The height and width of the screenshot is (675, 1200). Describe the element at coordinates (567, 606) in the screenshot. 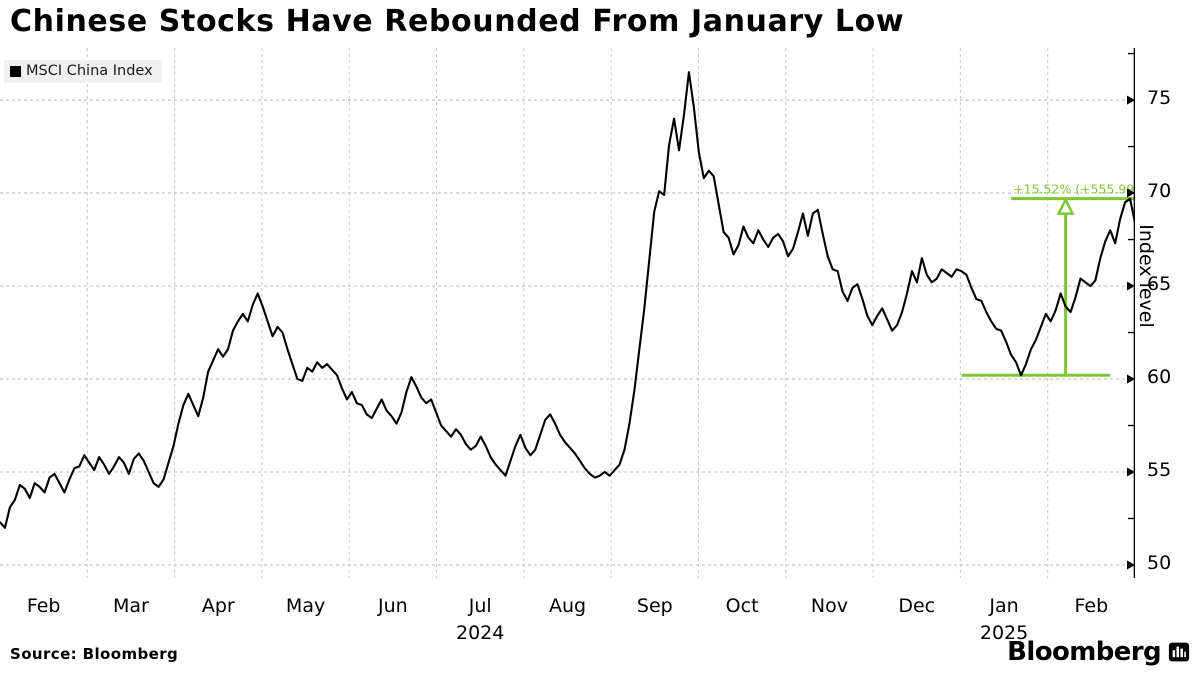

I see `x-axis-tick-label: Aug` at that location.